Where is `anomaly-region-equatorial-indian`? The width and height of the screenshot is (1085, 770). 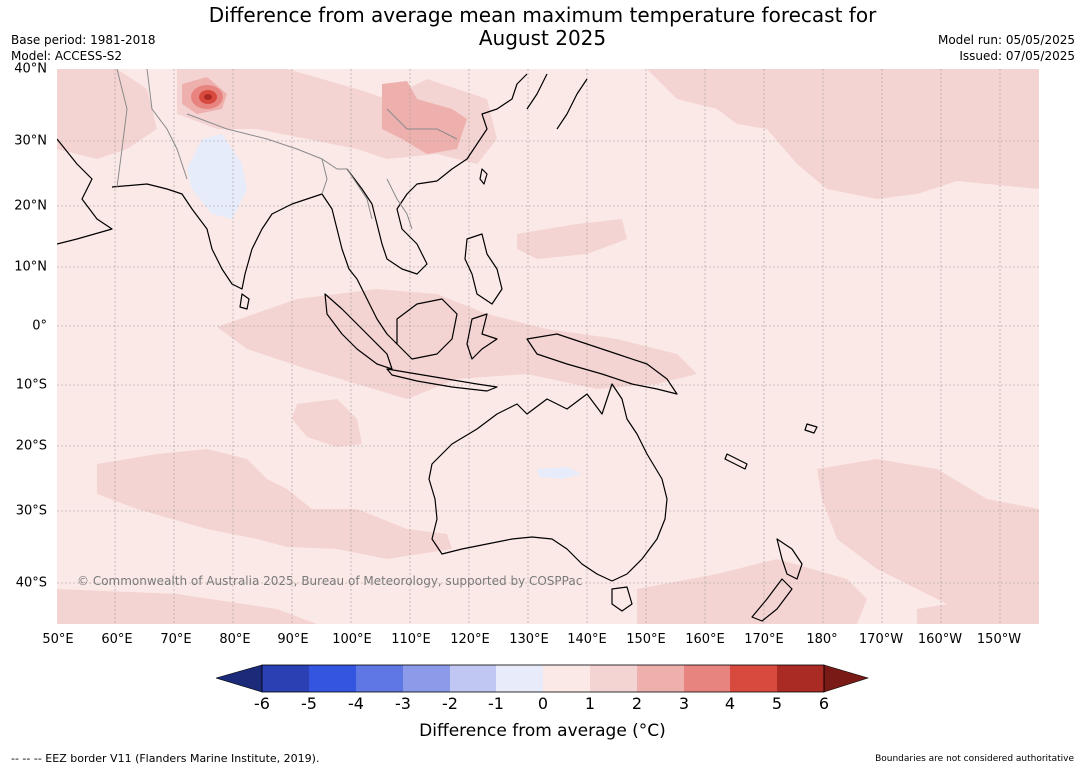 anomaly-region-equatorial-indian is located at coordinates (457, 344).